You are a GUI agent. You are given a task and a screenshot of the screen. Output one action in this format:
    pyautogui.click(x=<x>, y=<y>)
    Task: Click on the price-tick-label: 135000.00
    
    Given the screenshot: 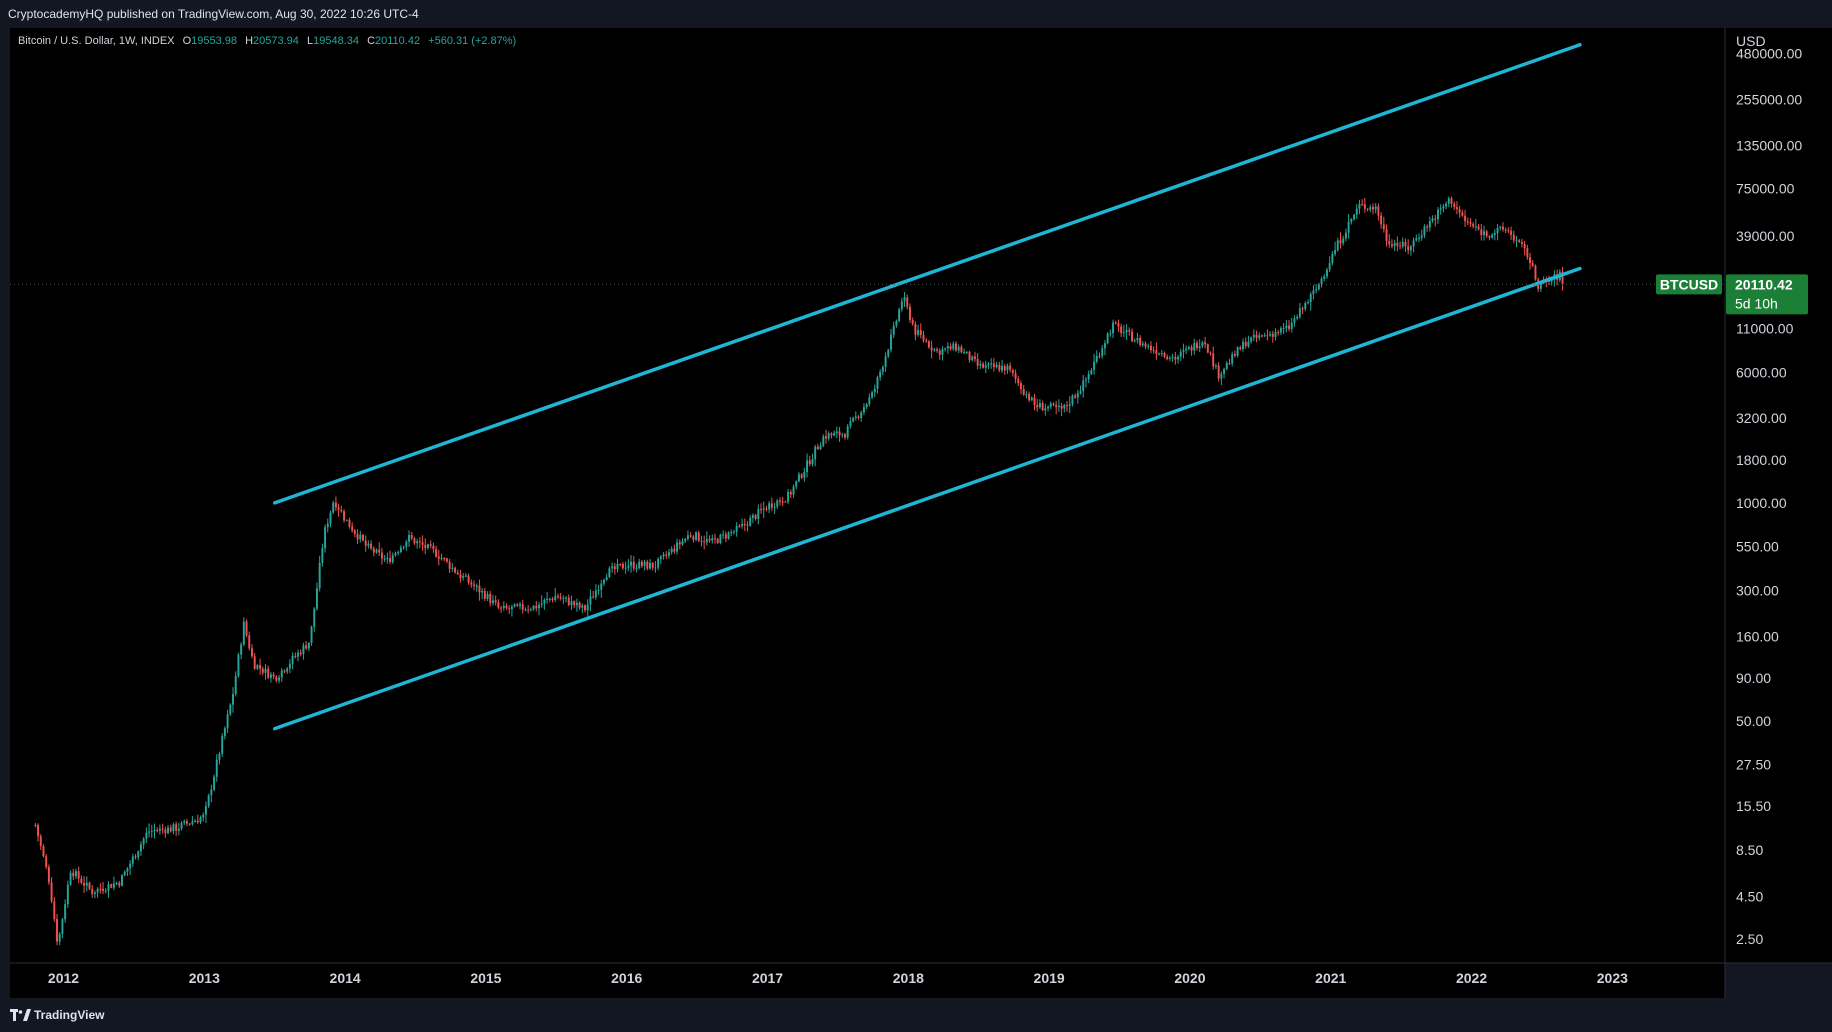 What is the action you would take?
    pyautogui.click(x=1769, y=146)
    